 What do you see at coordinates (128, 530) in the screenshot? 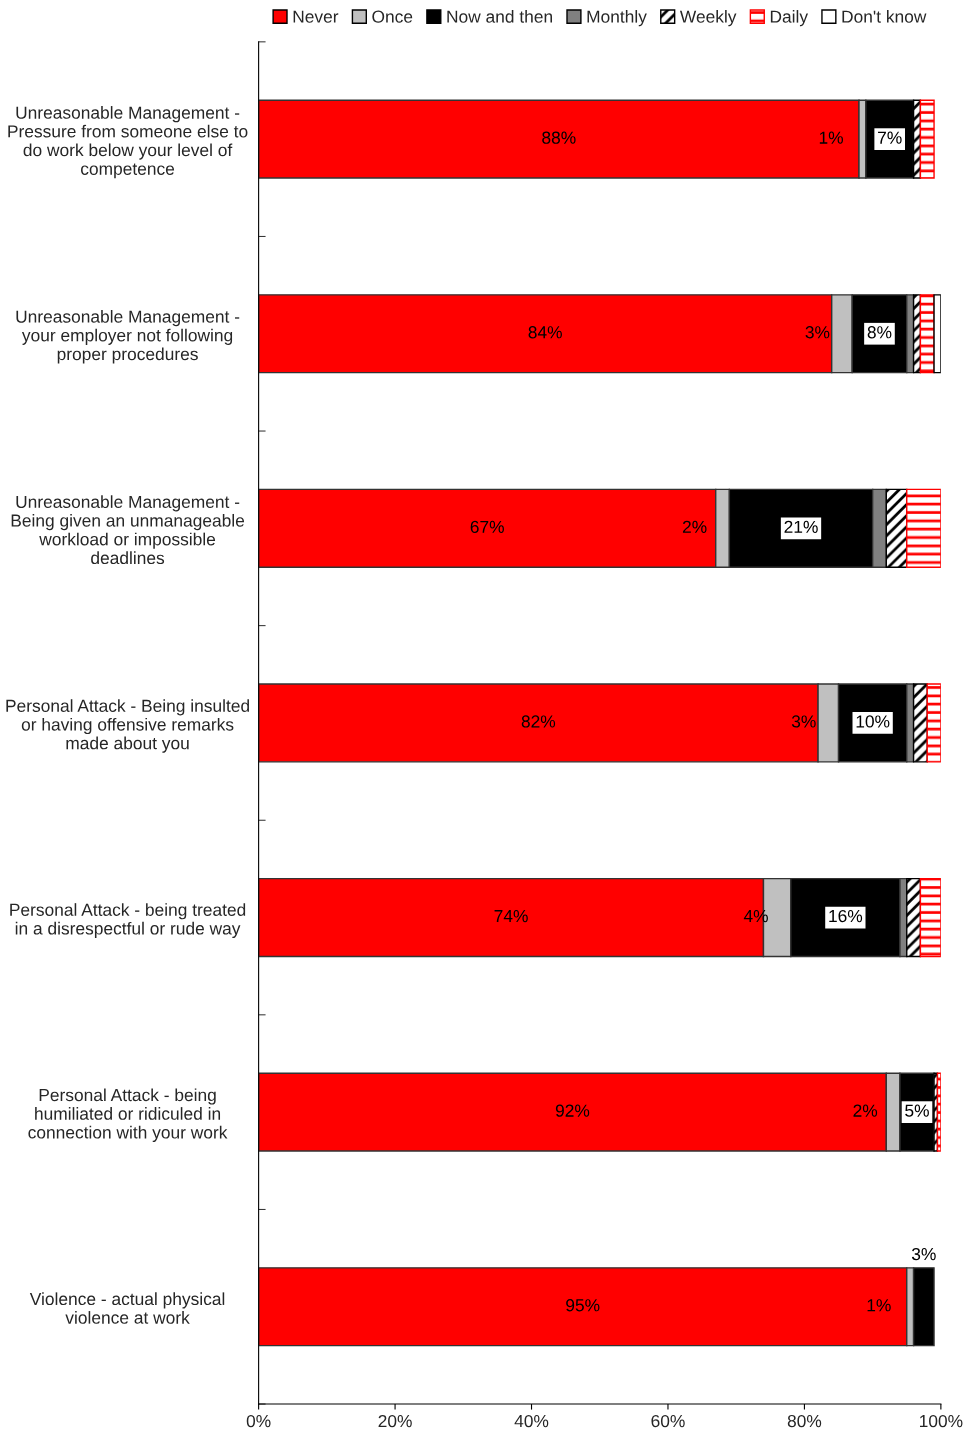
I see `y-tick-label: Unreasonable Management - Being given an unmanageable workload or impossible deadlines` at bounding box center [128, 530].